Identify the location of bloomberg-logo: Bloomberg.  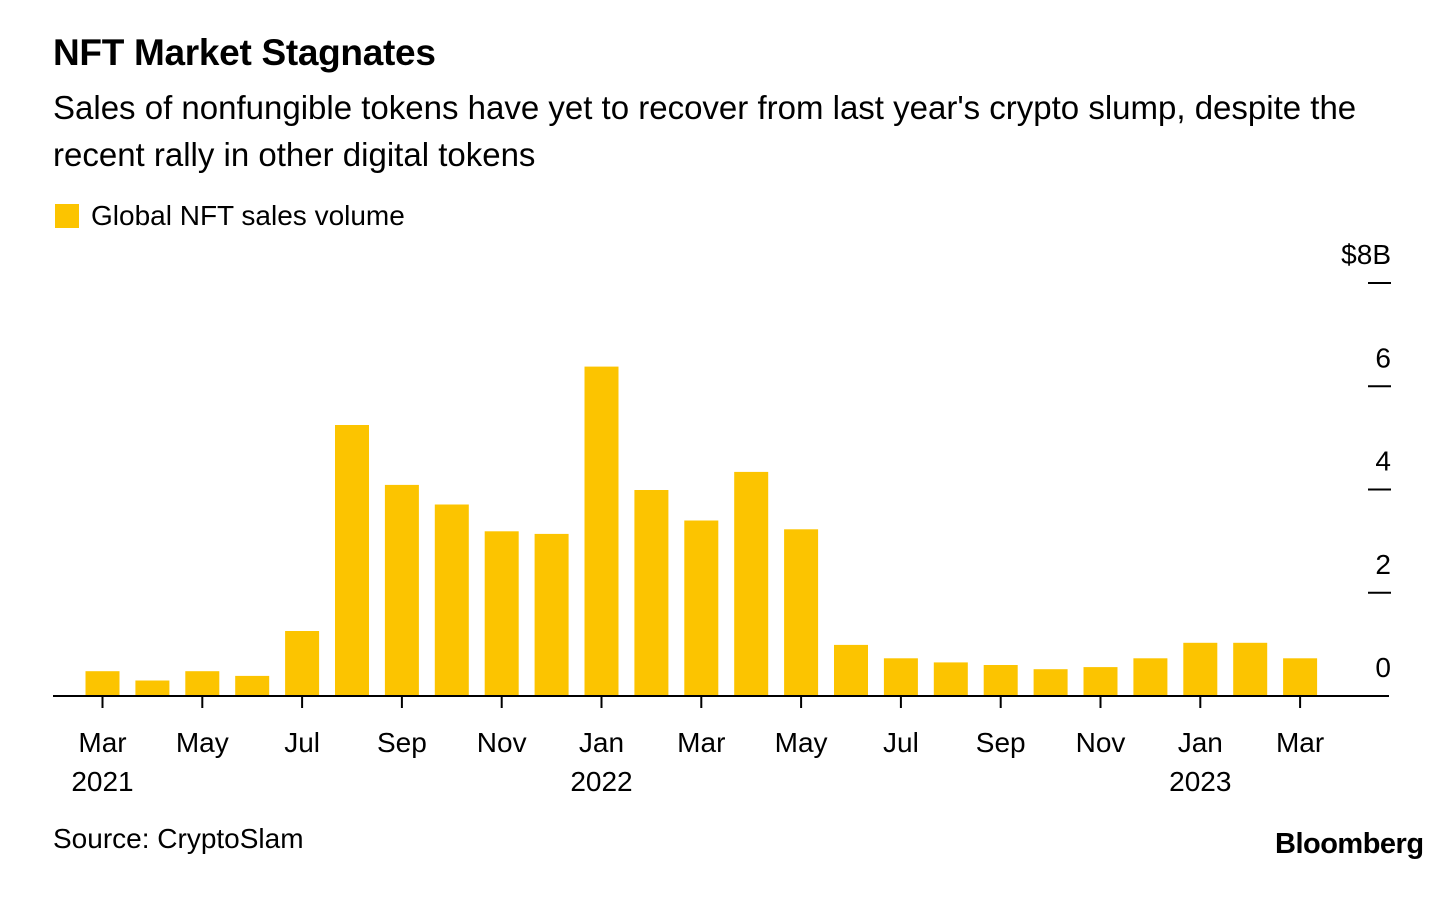
(1349, 844).